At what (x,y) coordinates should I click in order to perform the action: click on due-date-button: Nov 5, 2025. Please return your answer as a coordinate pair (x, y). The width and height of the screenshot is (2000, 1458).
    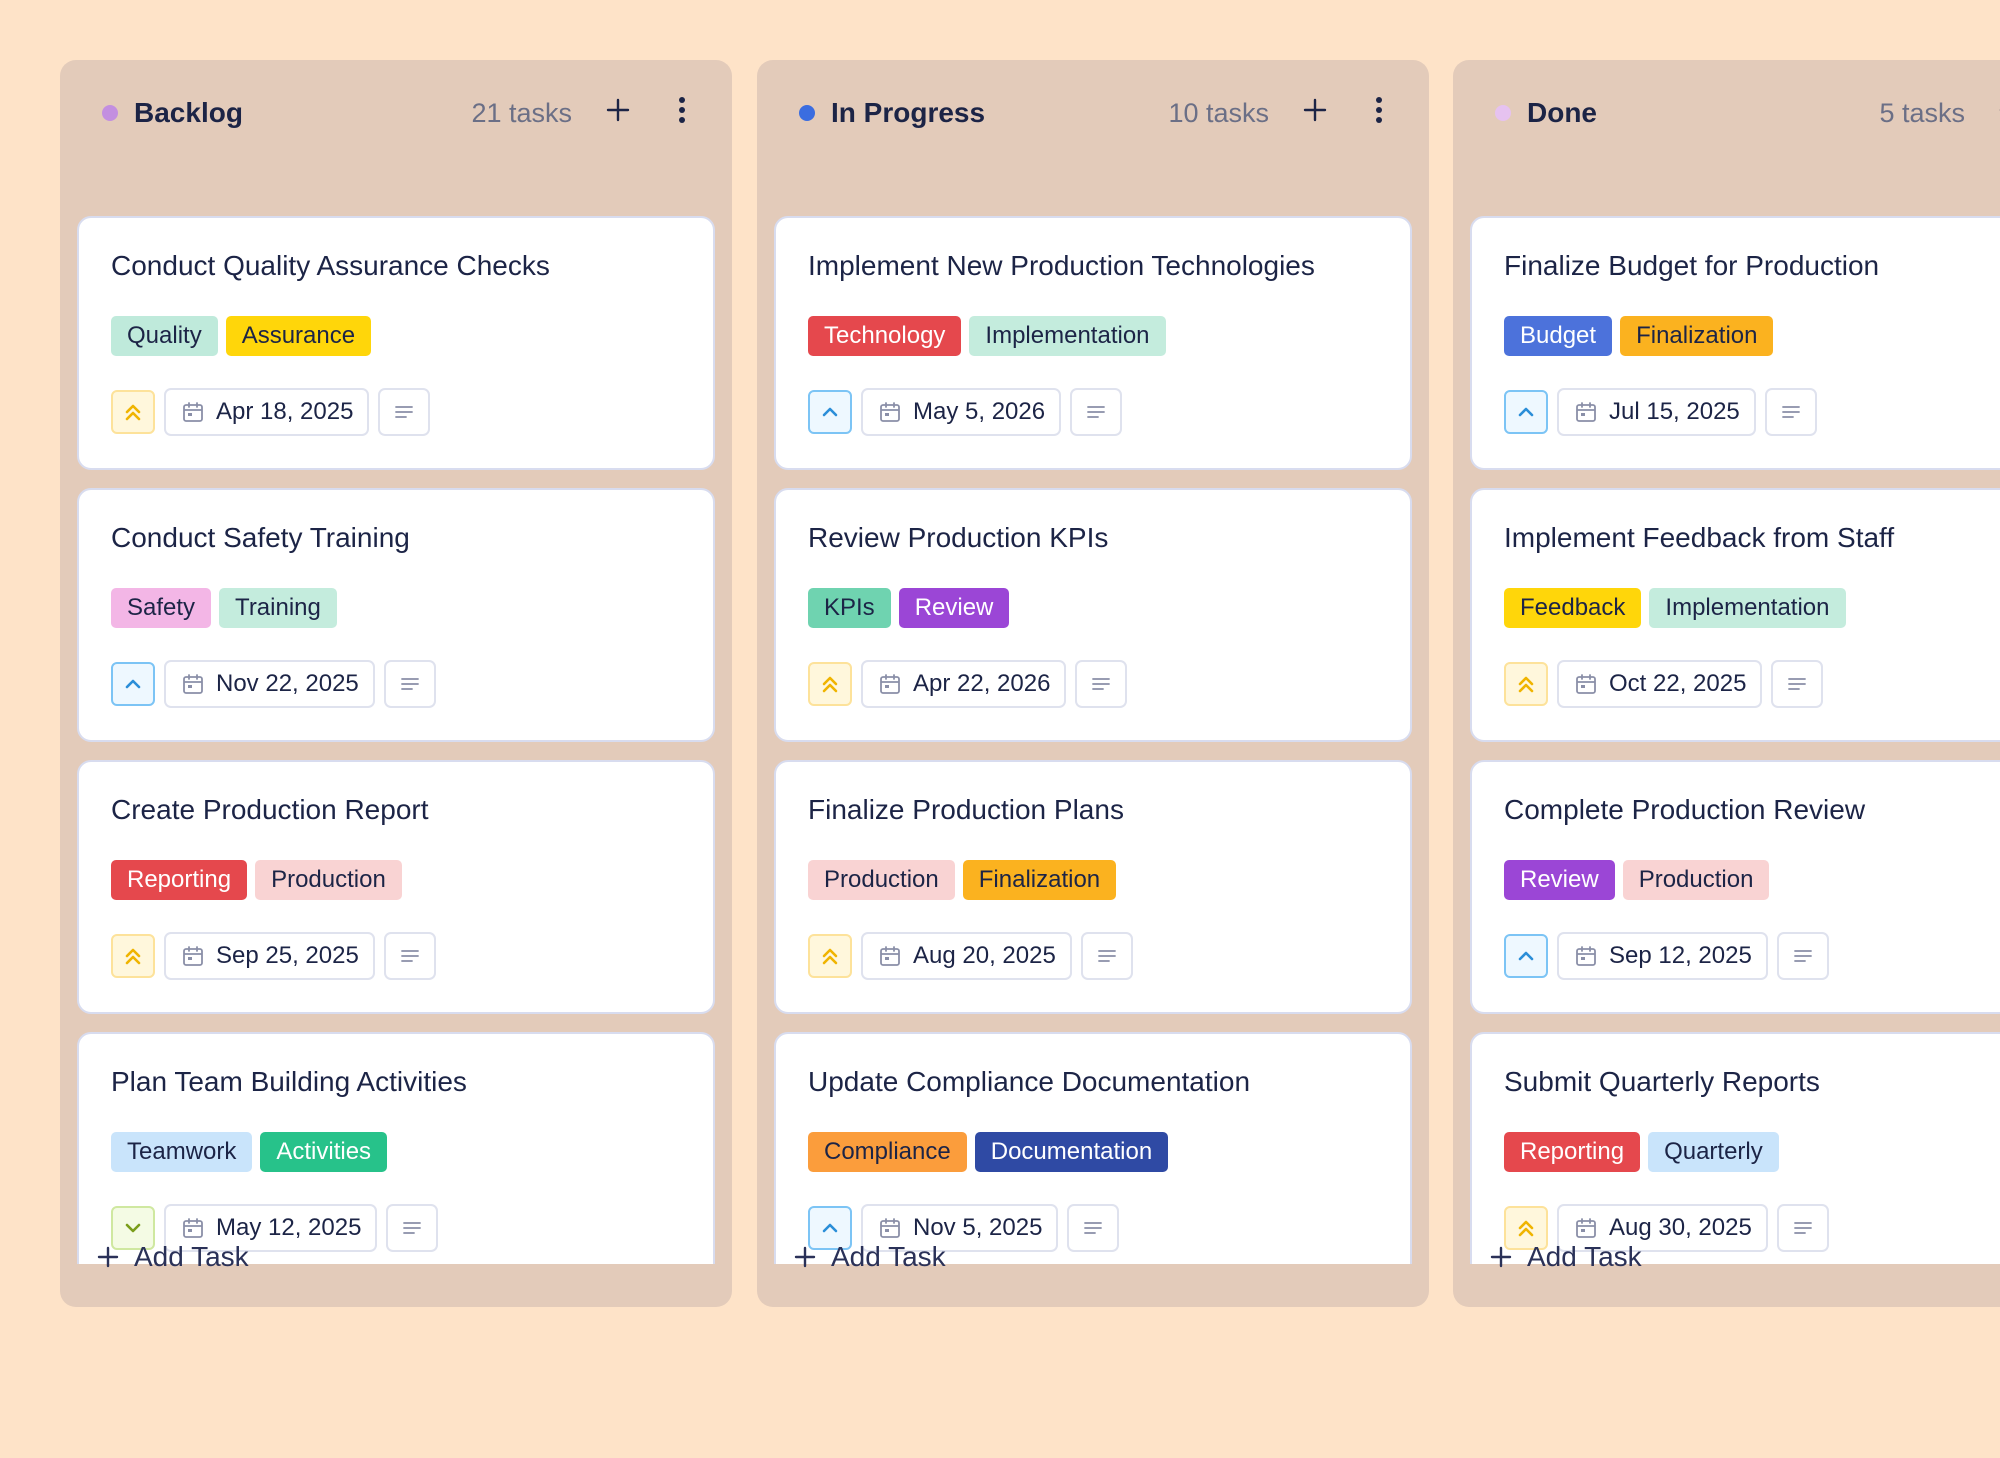
    Looking at the image, I should click on (960, 1228).